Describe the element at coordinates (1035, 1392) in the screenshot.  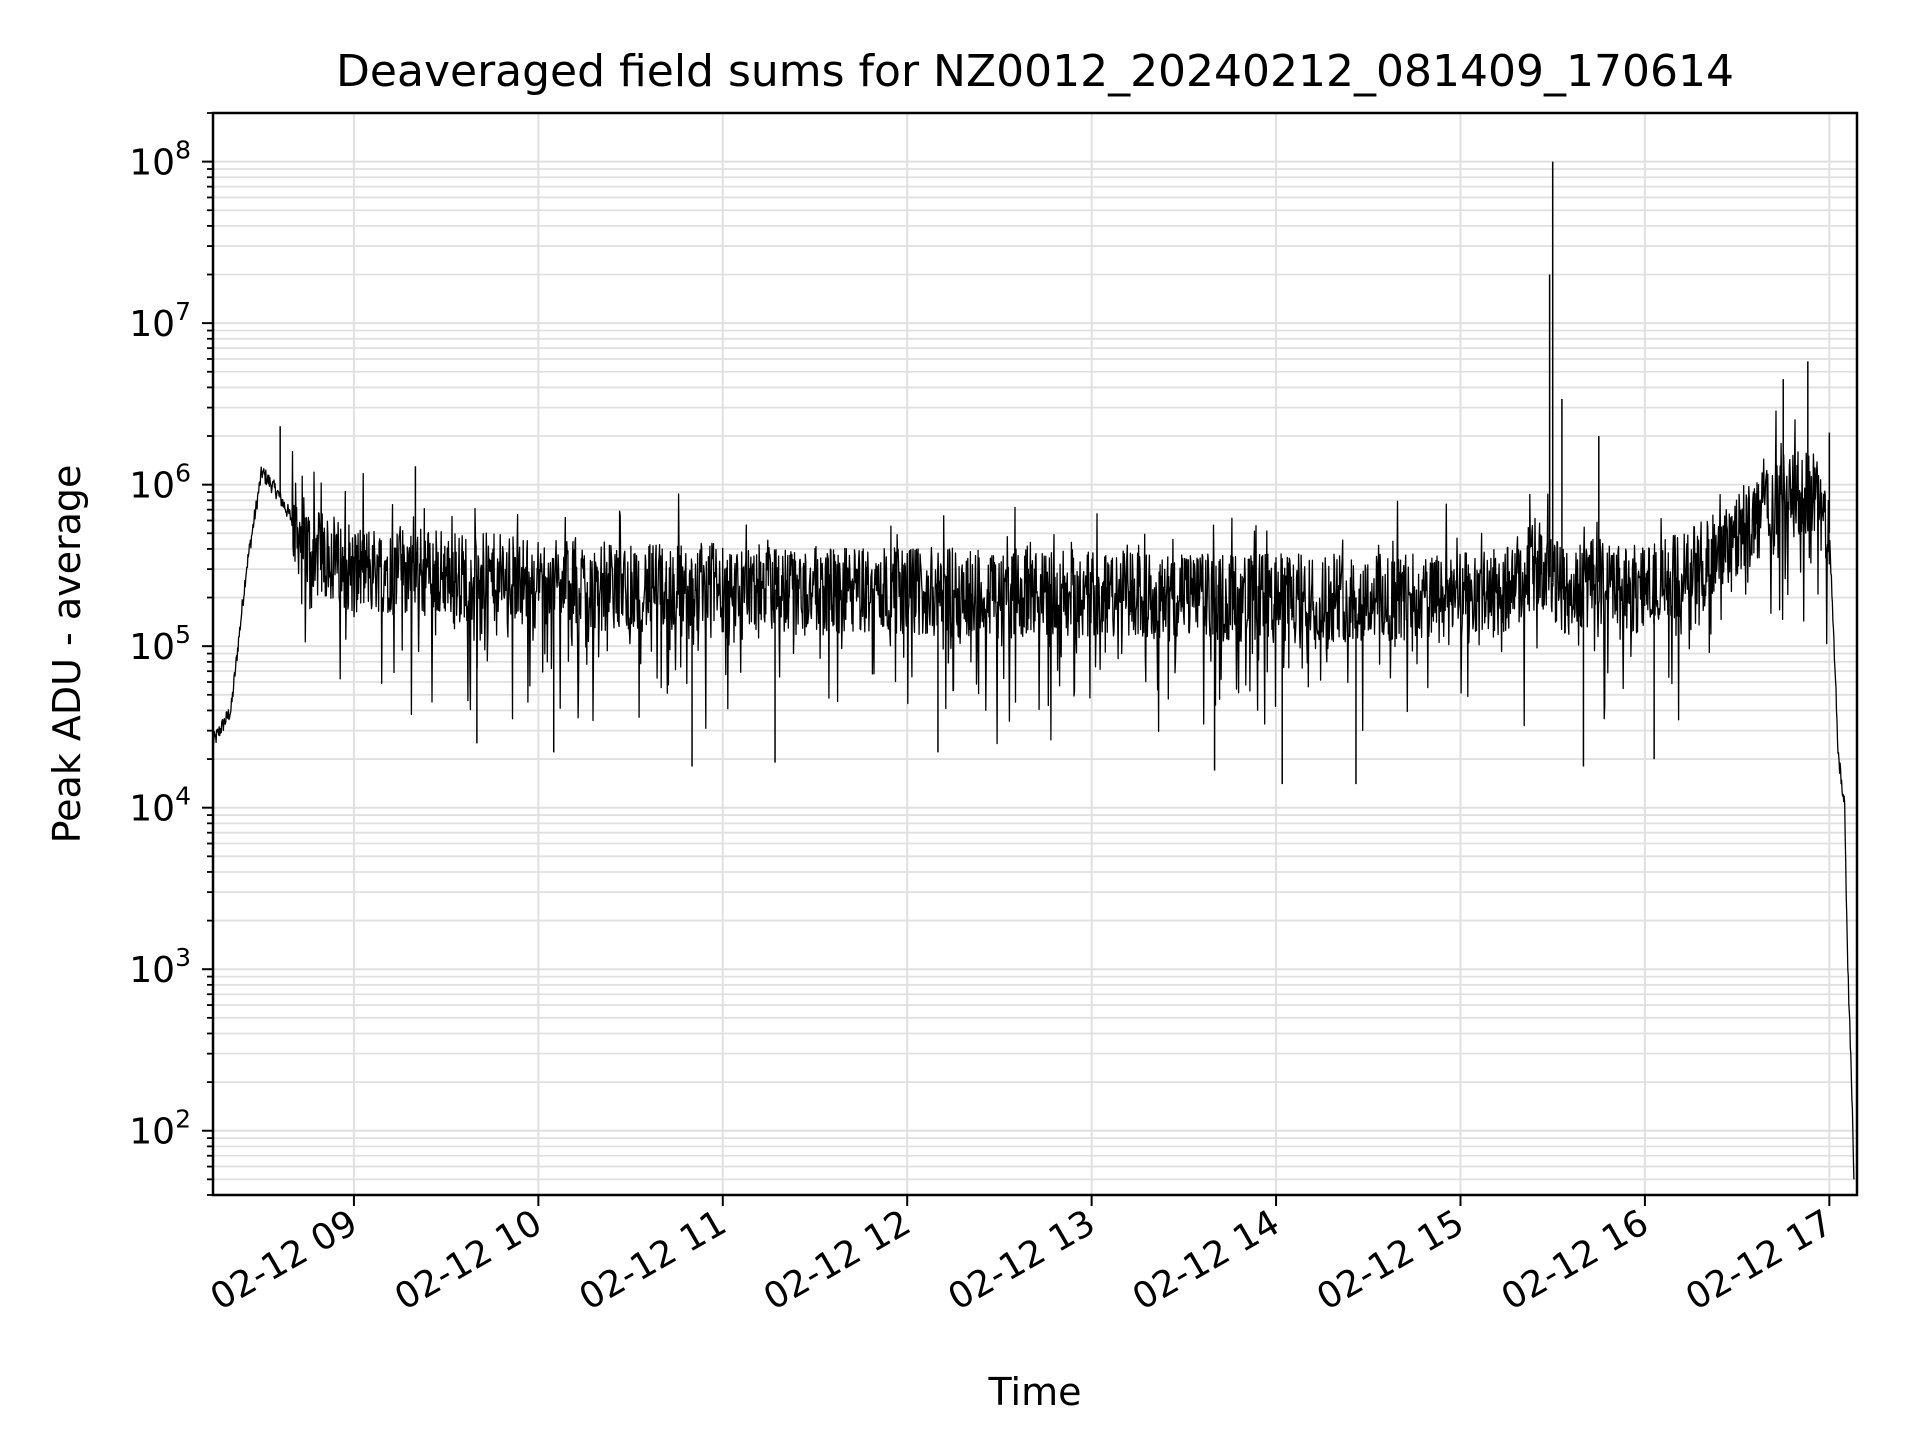
I see `x-axis-label: Time` at that location.